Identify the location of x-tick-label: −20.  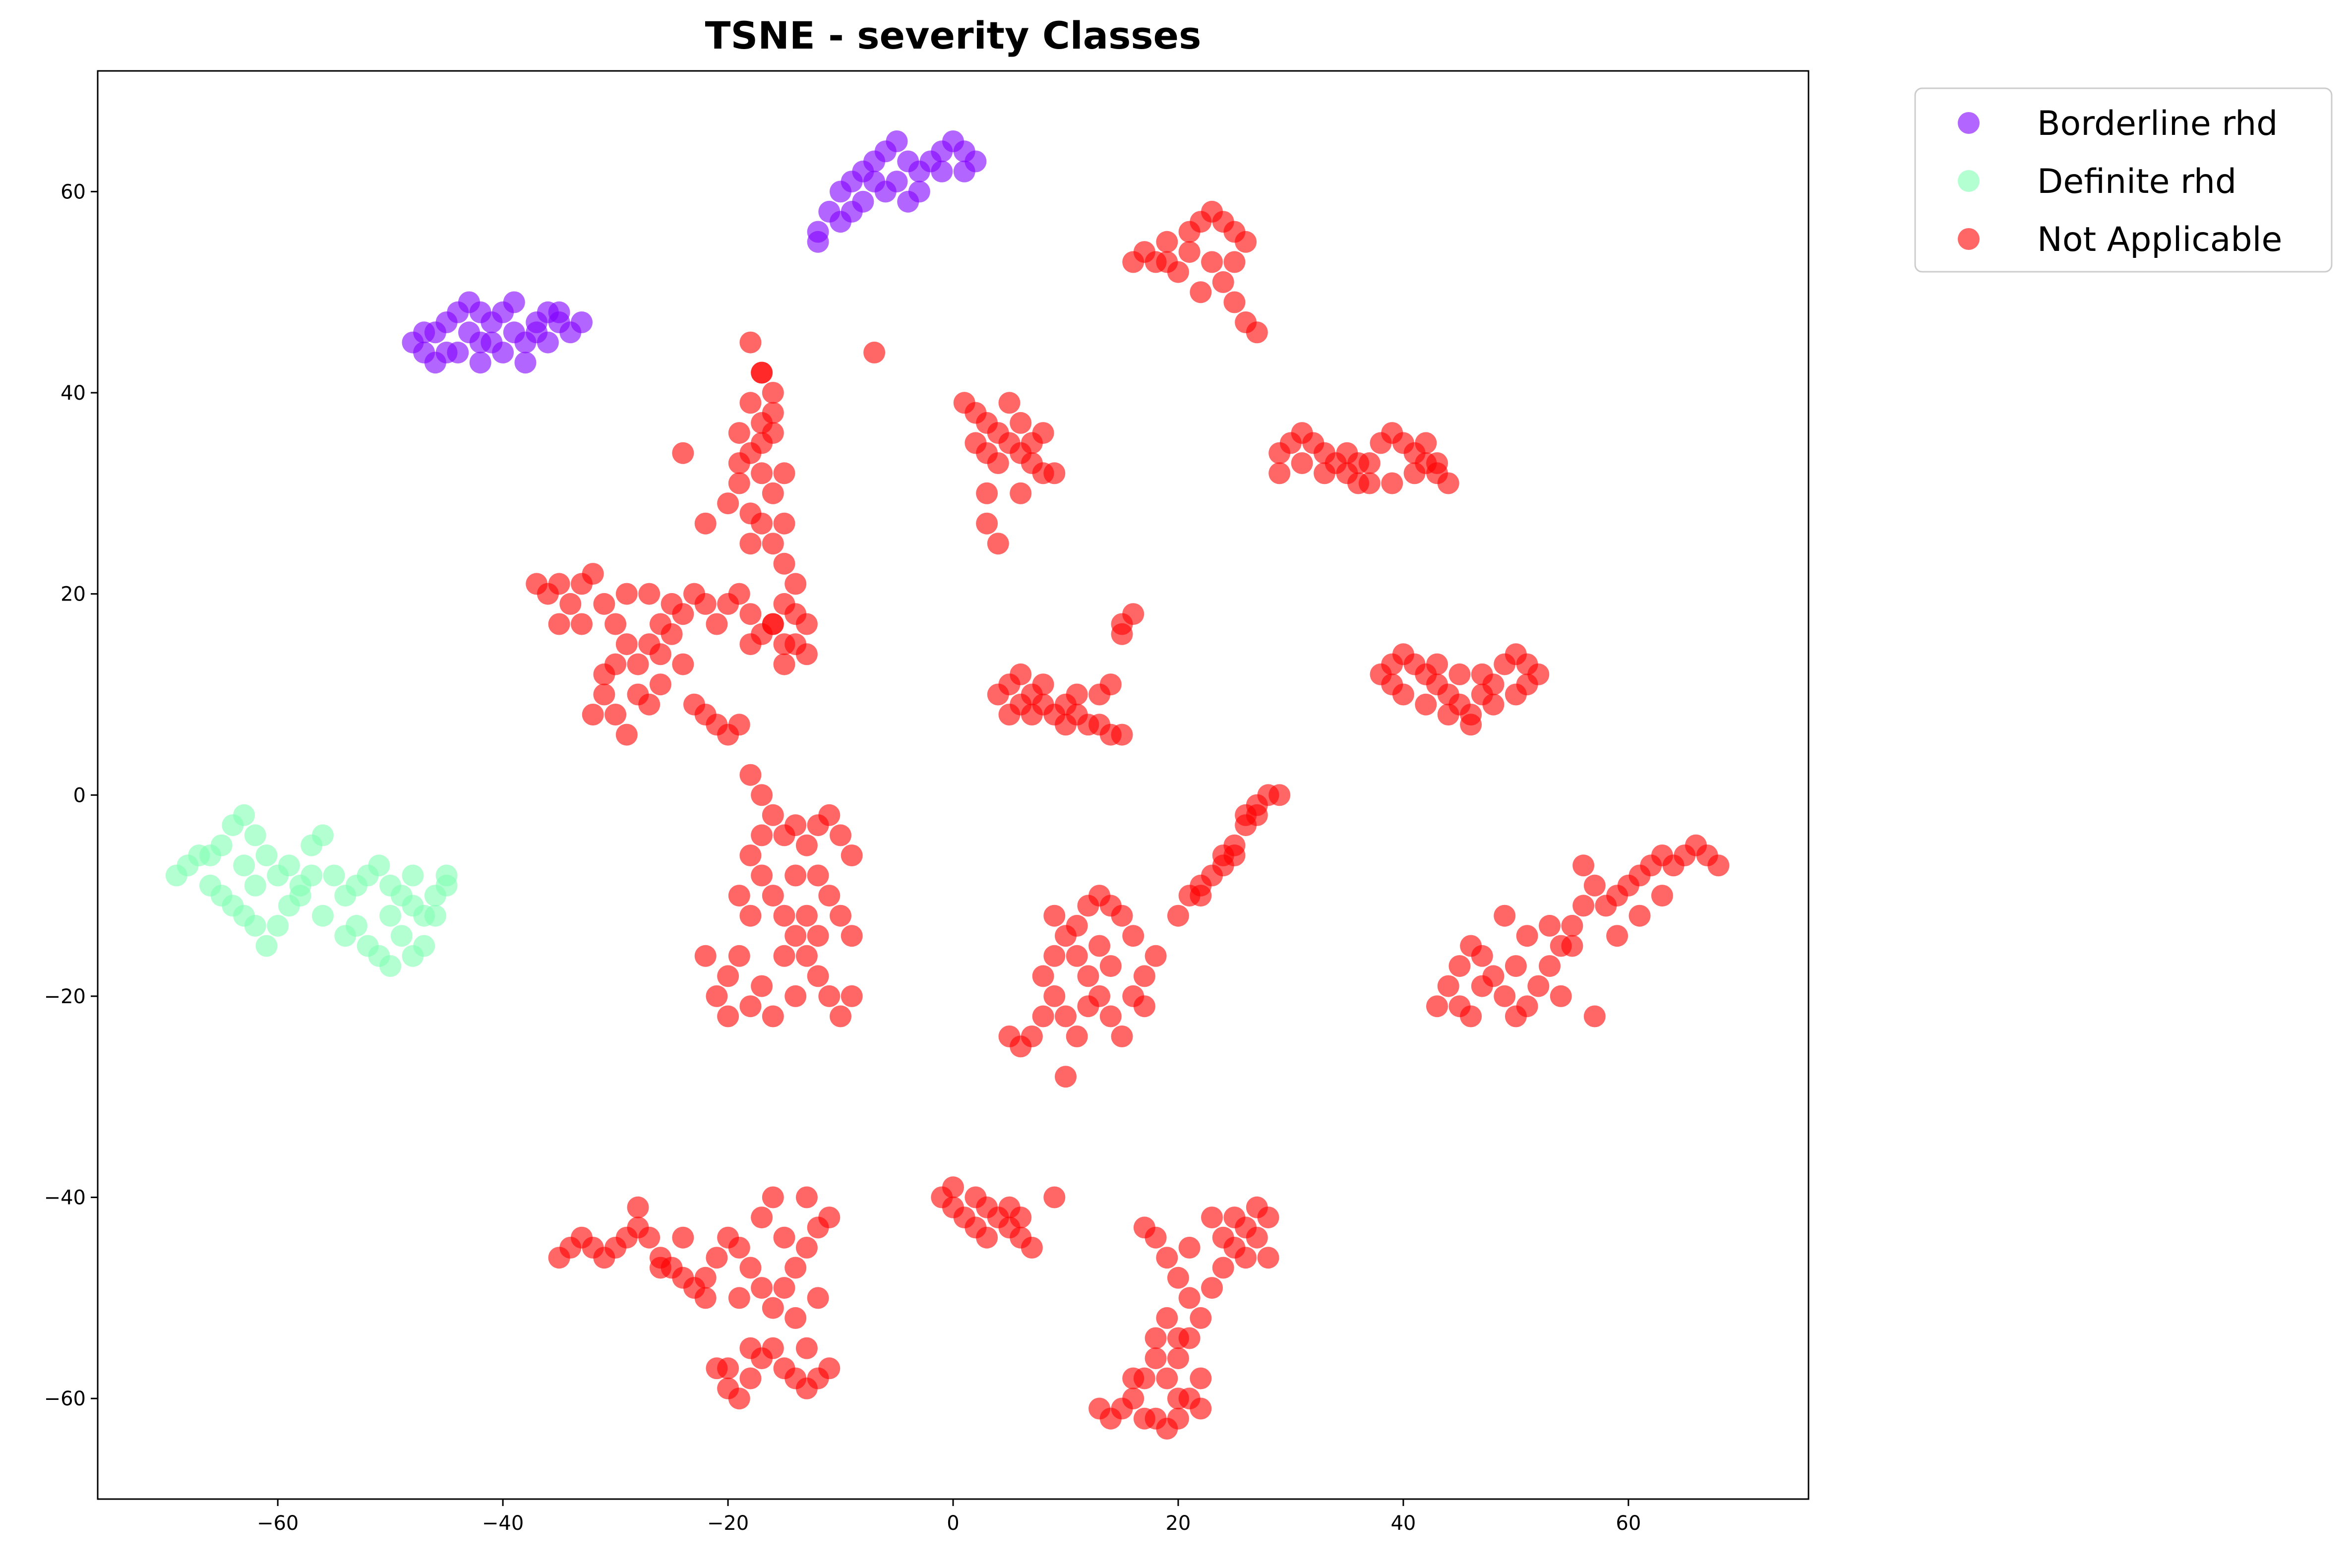
(728, 1523).